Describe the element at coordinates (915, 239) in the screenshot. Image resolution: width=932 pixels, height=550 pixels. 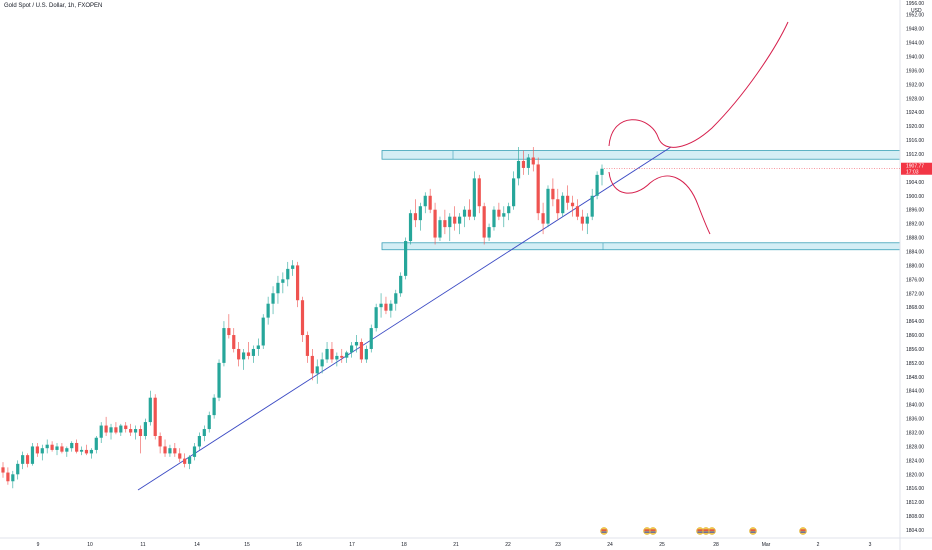
I see `y-tick-label: 1888.00` at that location.